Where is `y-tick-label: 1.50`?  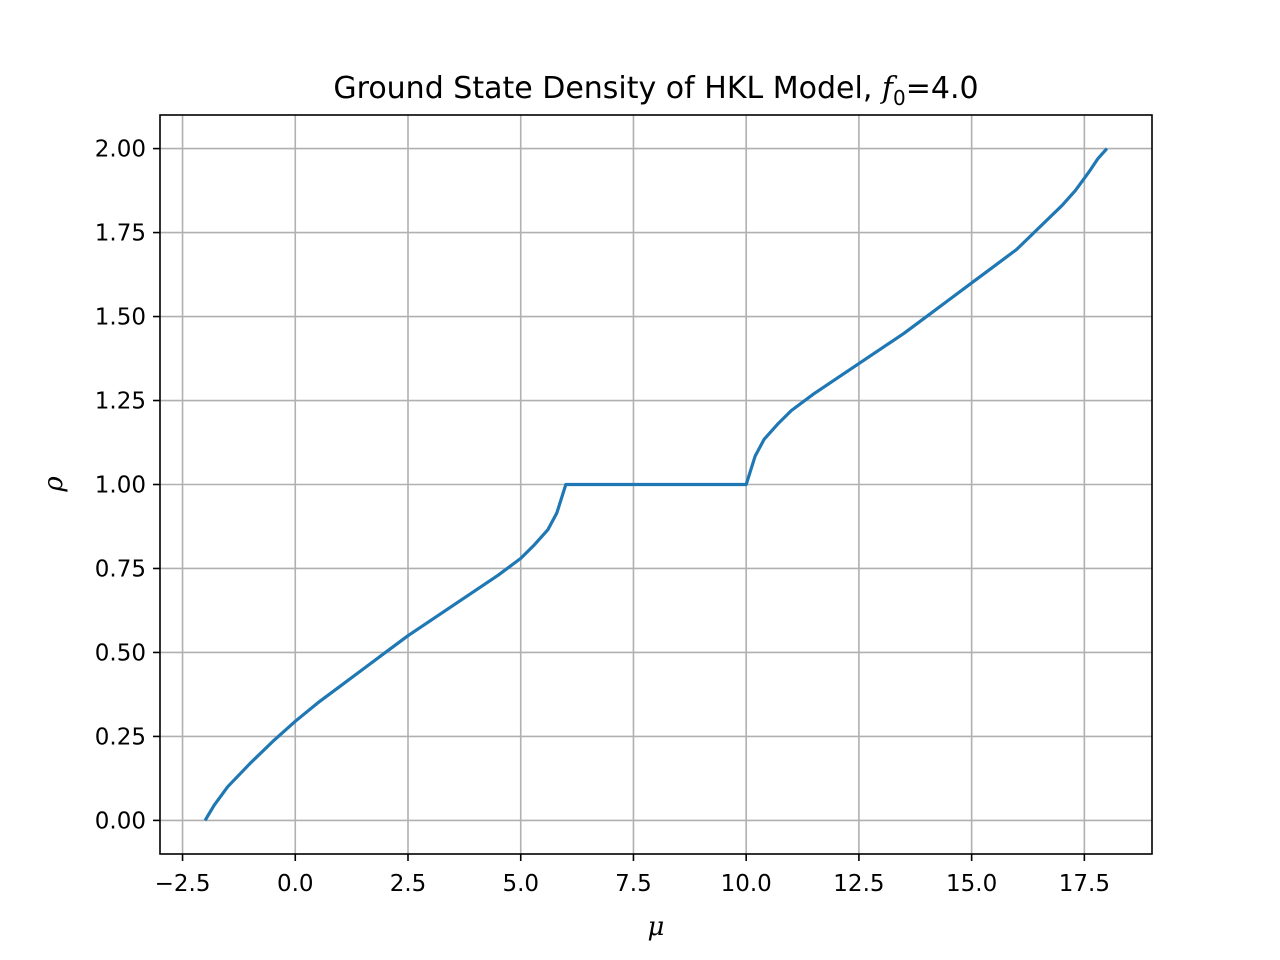
y-tick-label: 1.50 is located at coordinates (120, 318).